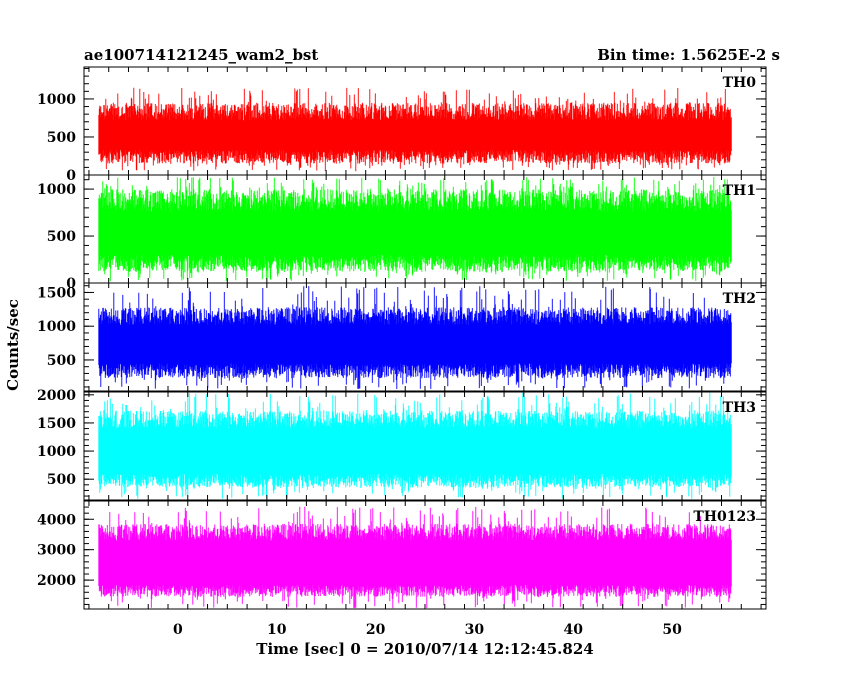 The image size is (850, 680). I want to click on panel-label-th0123: TH0123, so click(724, 517).